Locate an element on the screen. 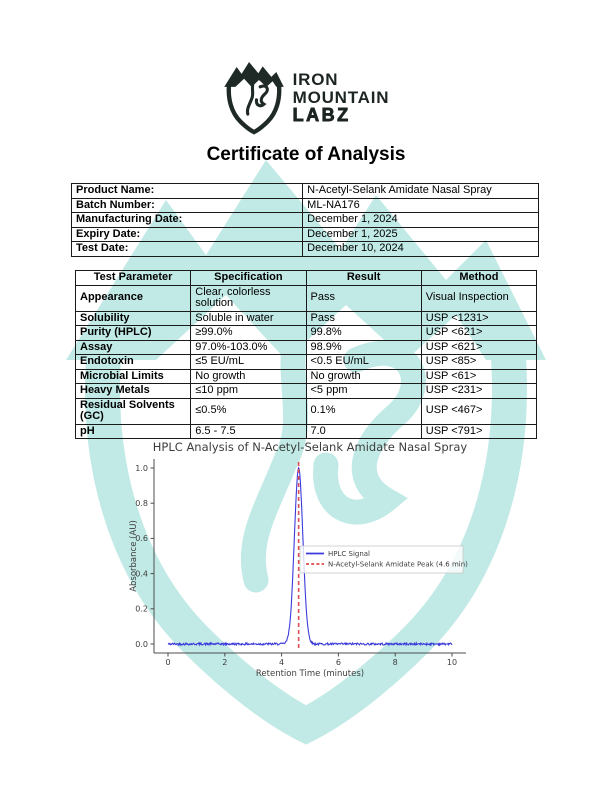 The width and height of the screenshot is (612, 792). result-cell: 98.9% is located at coordinates (363, 347).